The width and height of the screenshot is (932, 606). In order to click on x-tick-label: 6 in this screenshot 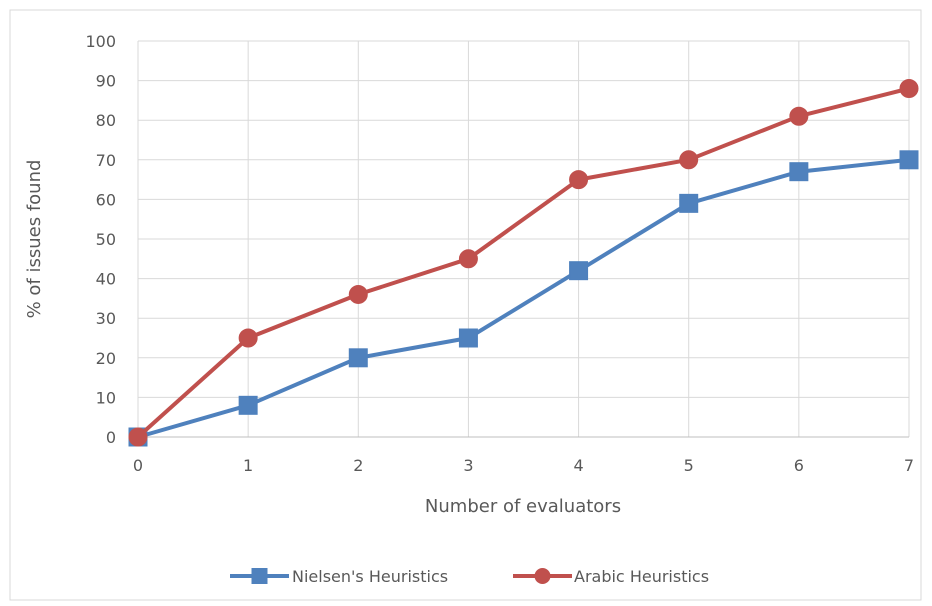, I will do `click(799, 465)`.